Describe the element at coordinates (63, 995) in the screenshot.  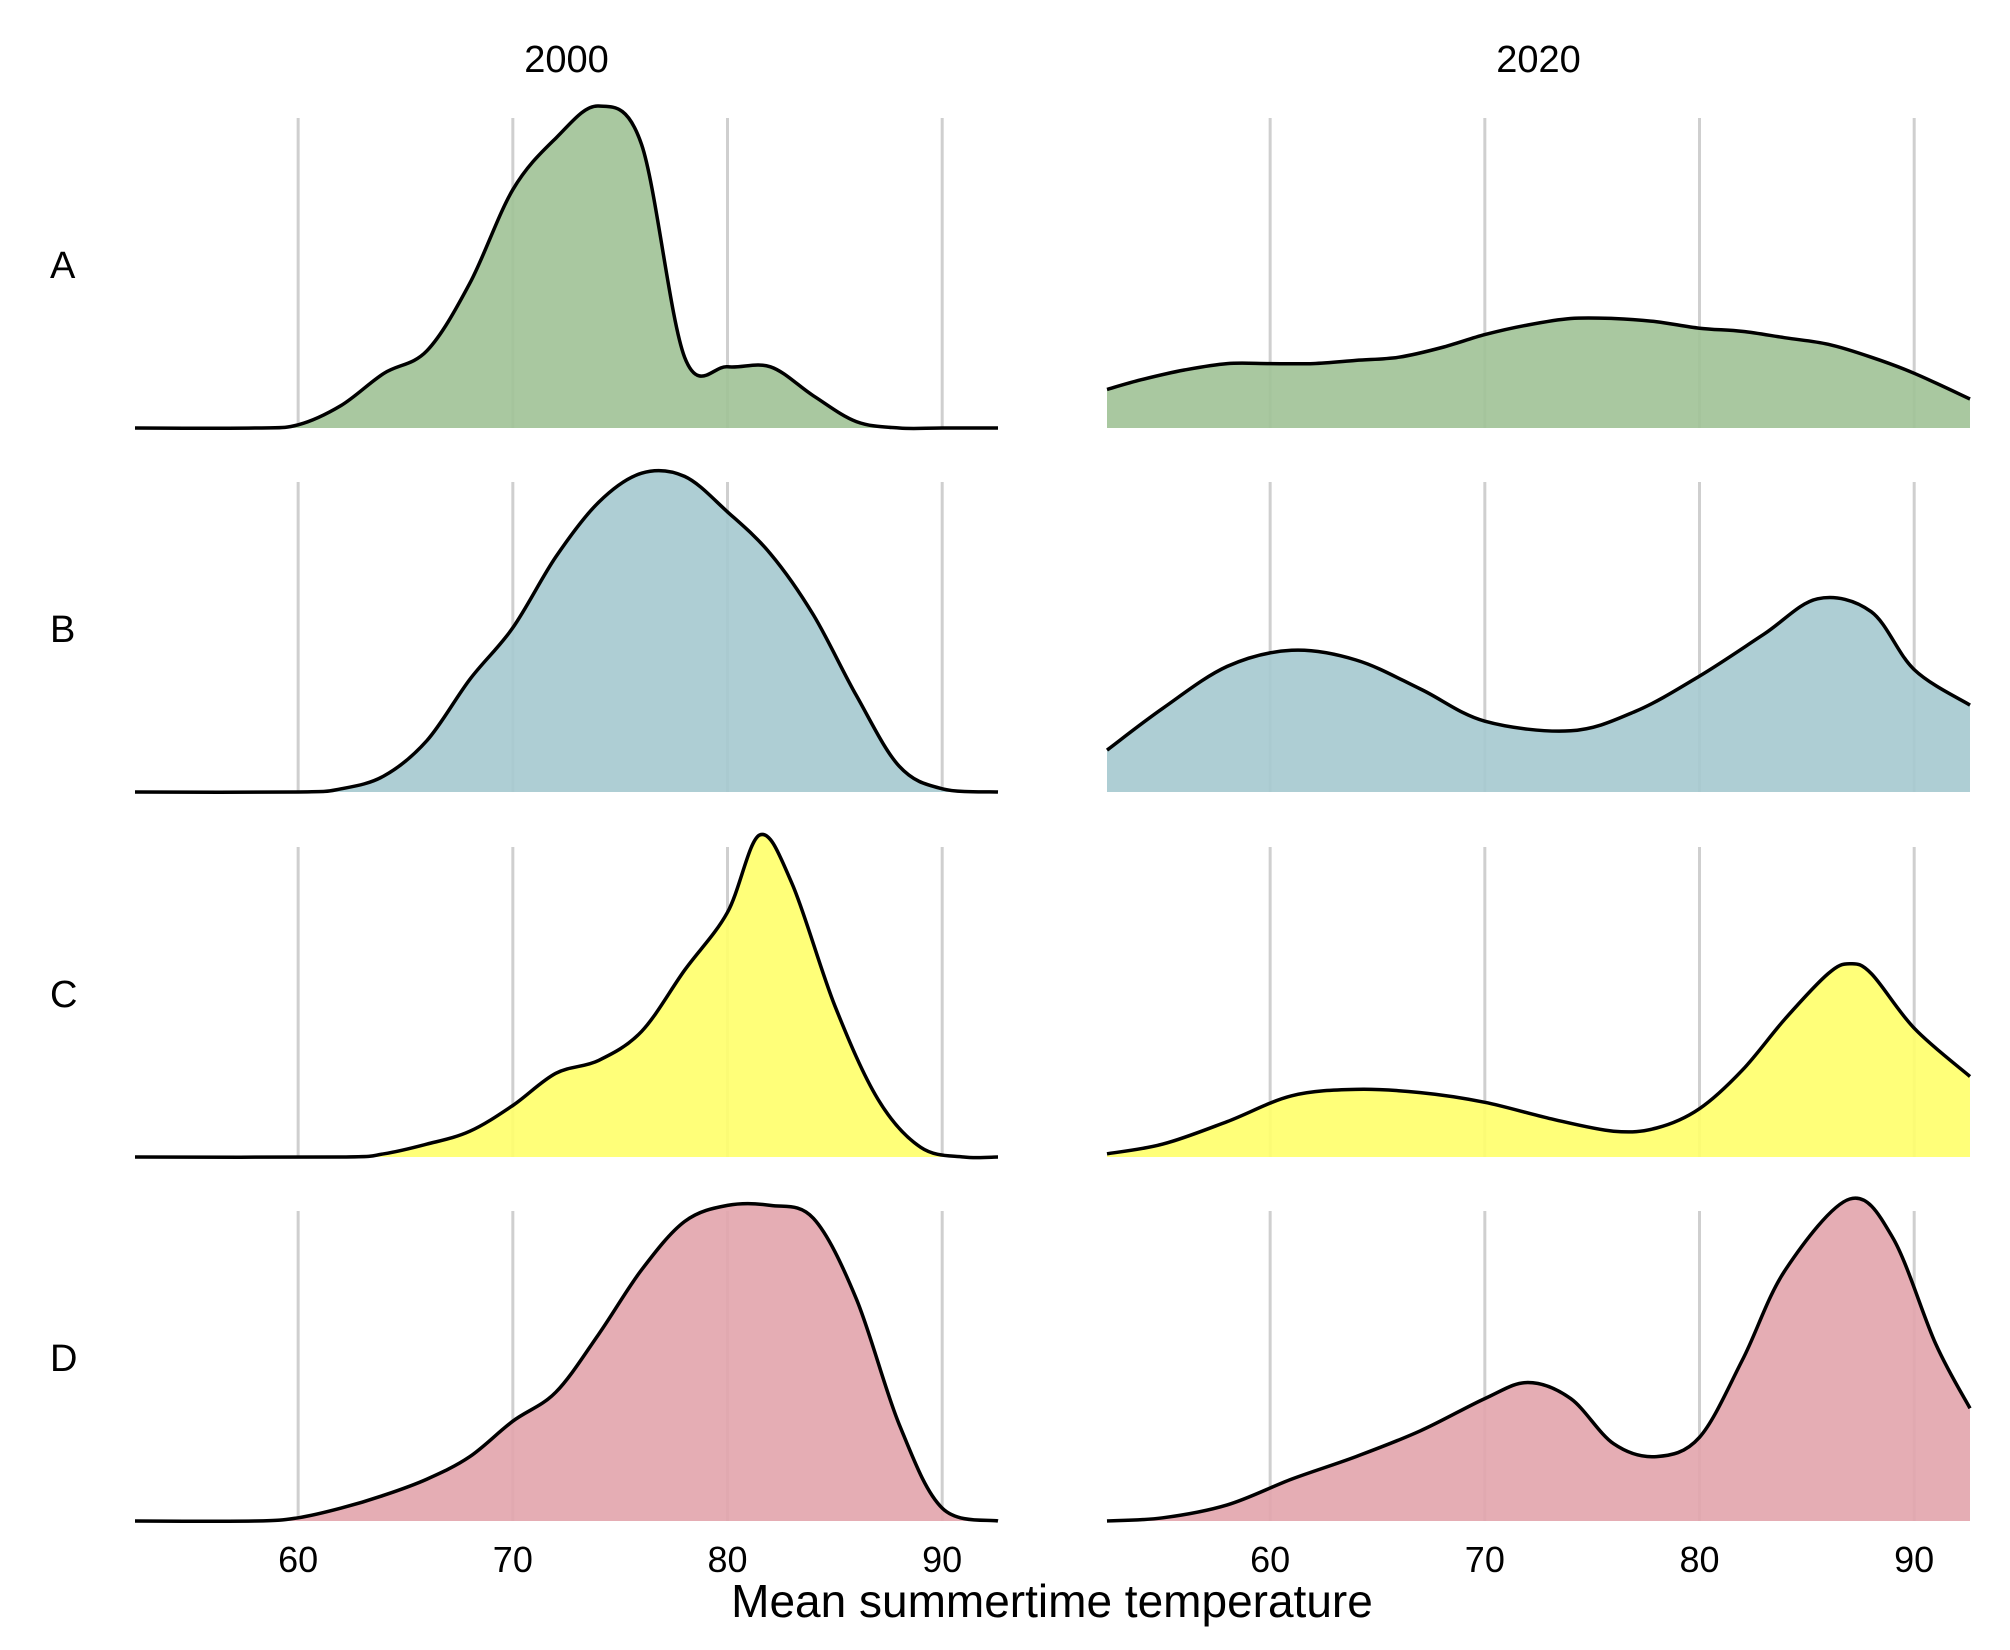
I see `row-label-c: C` at that location.